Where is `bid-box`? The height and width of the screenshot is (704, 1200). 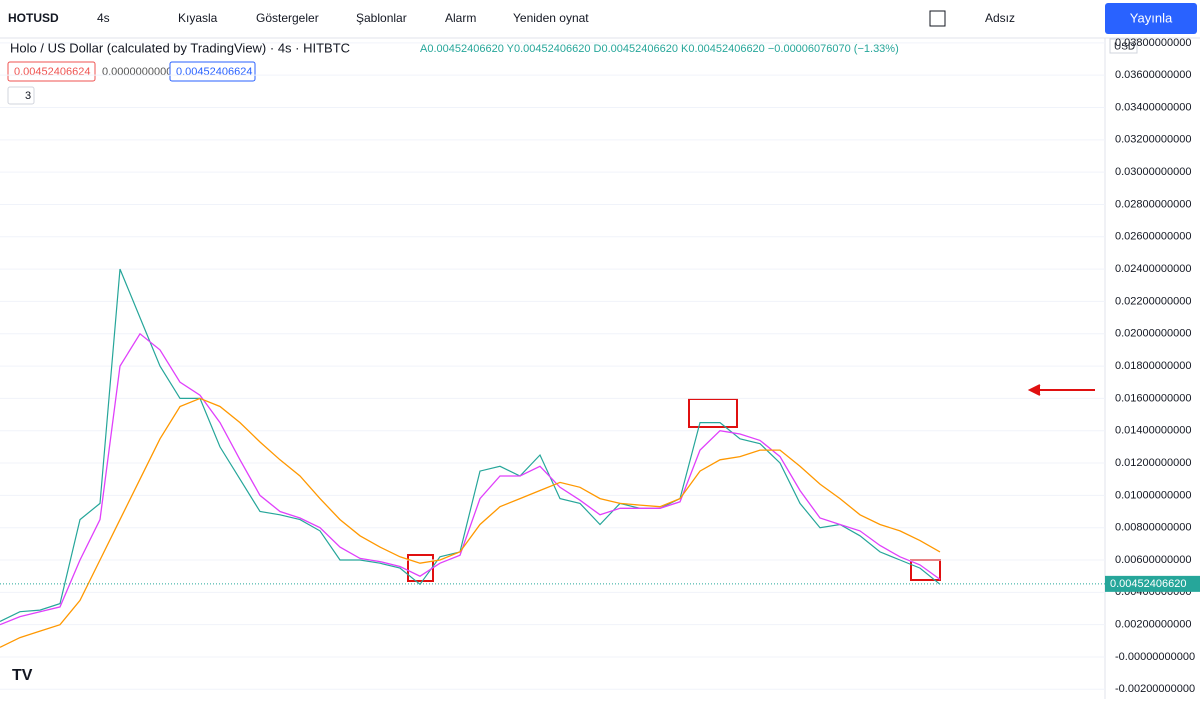 bid-box is located at coordinates (51, 71).